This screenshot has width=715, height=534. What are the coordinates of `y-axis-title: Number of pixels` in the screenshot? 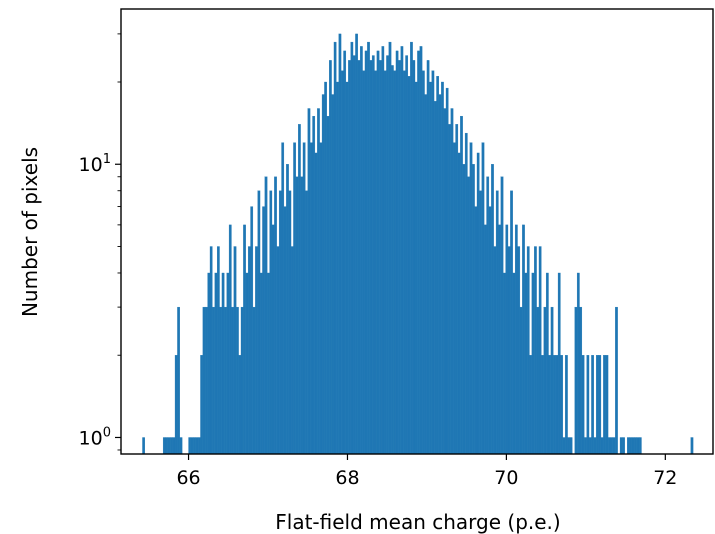 It's located at (30, 232).